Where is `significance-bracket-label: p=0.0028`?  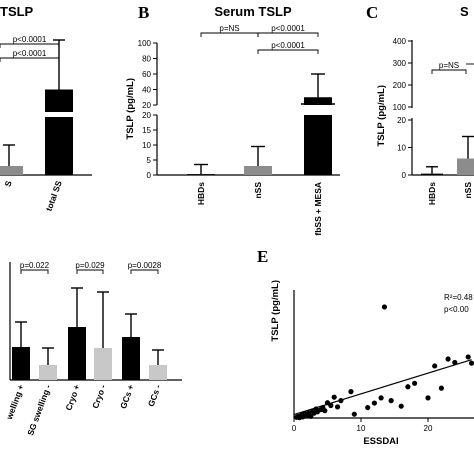
significance-bracket-label: p=0.0028 is located at coordinates (145, 265).